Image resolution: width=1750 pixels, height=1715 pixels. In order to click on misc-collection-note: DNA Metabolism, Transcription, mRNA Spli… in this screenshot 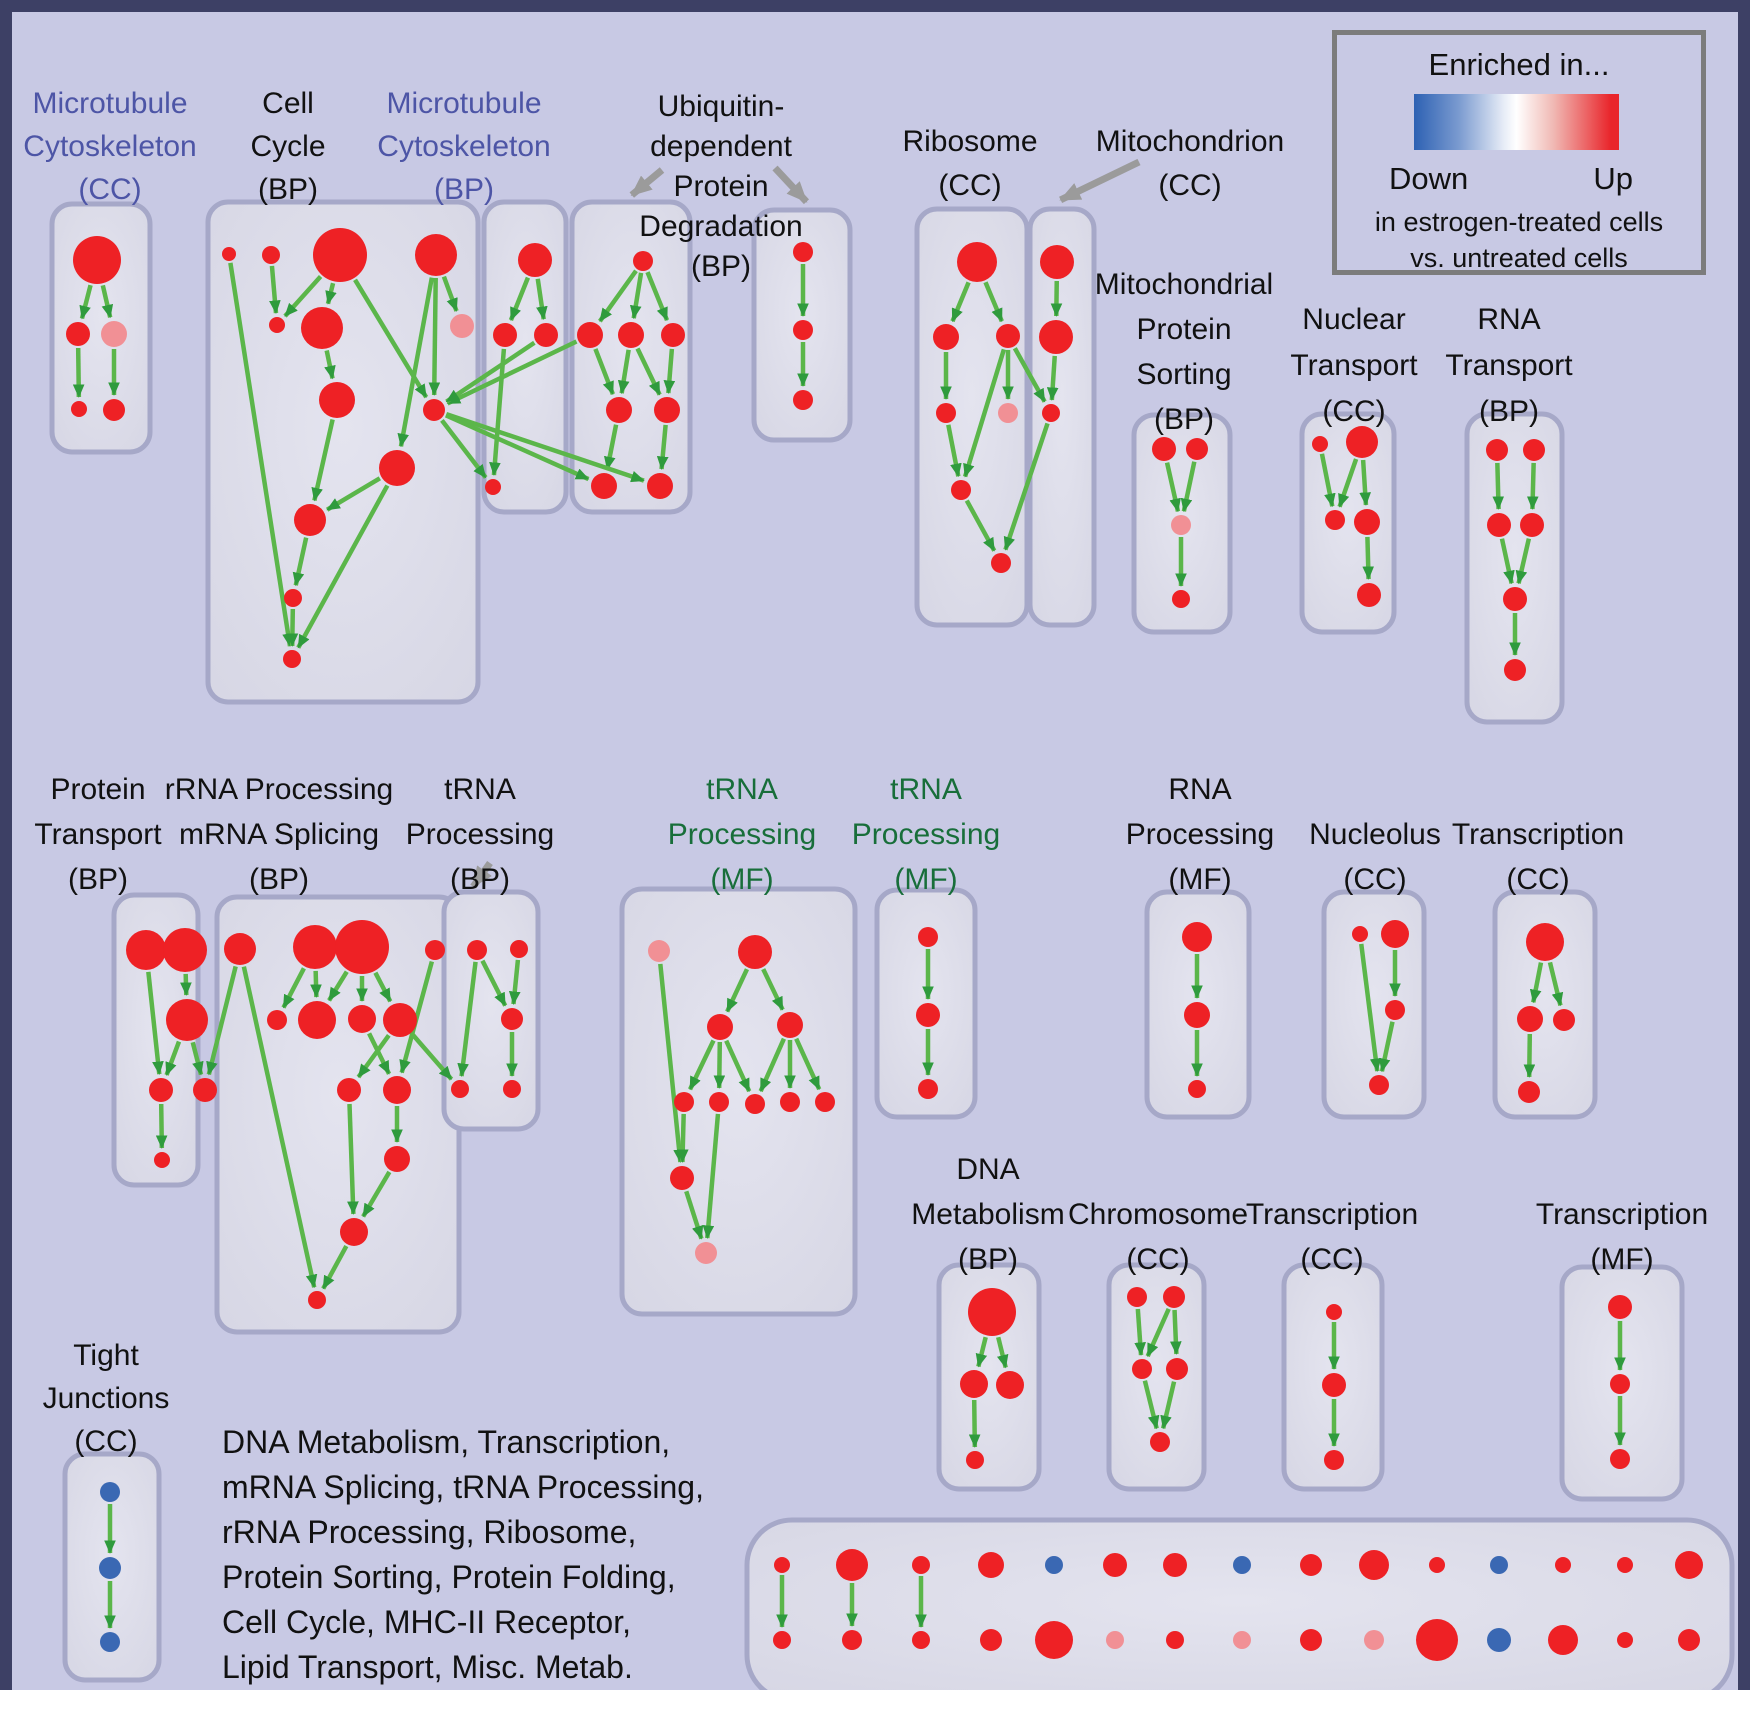, I will do `click(463, 1555)`.